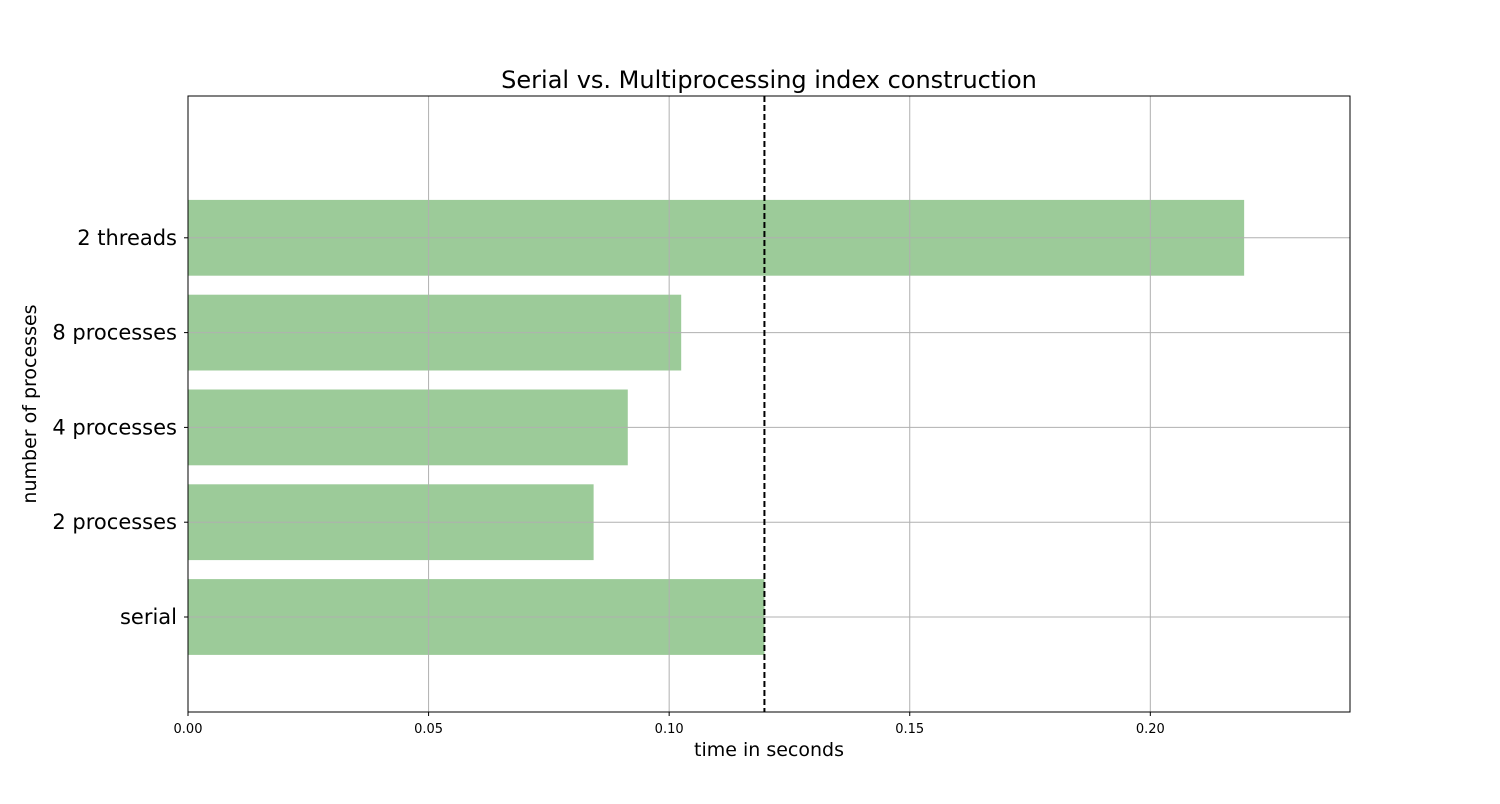 The width and height of the screenshot is (1500, 804). What do you see at coordinates (127, 238) in the screenshot?
I see `y-tick-label: 2 threads` at bounding box center [127, 238].